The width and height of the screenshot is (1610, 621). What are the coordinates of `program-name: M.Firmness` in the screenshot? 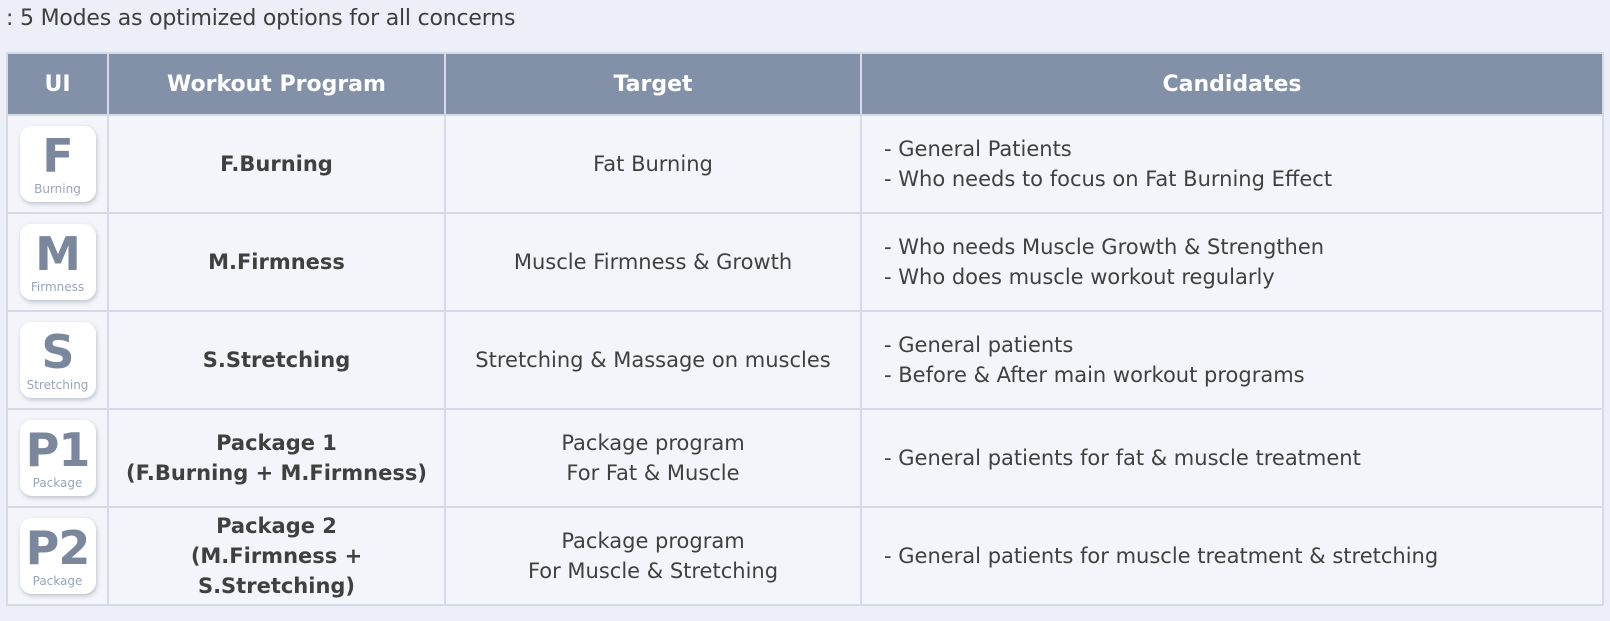 It's located at (276, 262).